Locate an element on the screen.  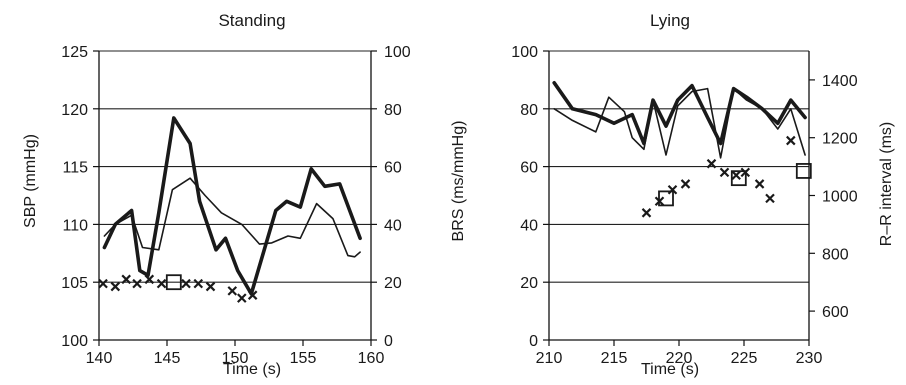
lying-y2-tick-label: 800 is located at coordinates (835, 254).